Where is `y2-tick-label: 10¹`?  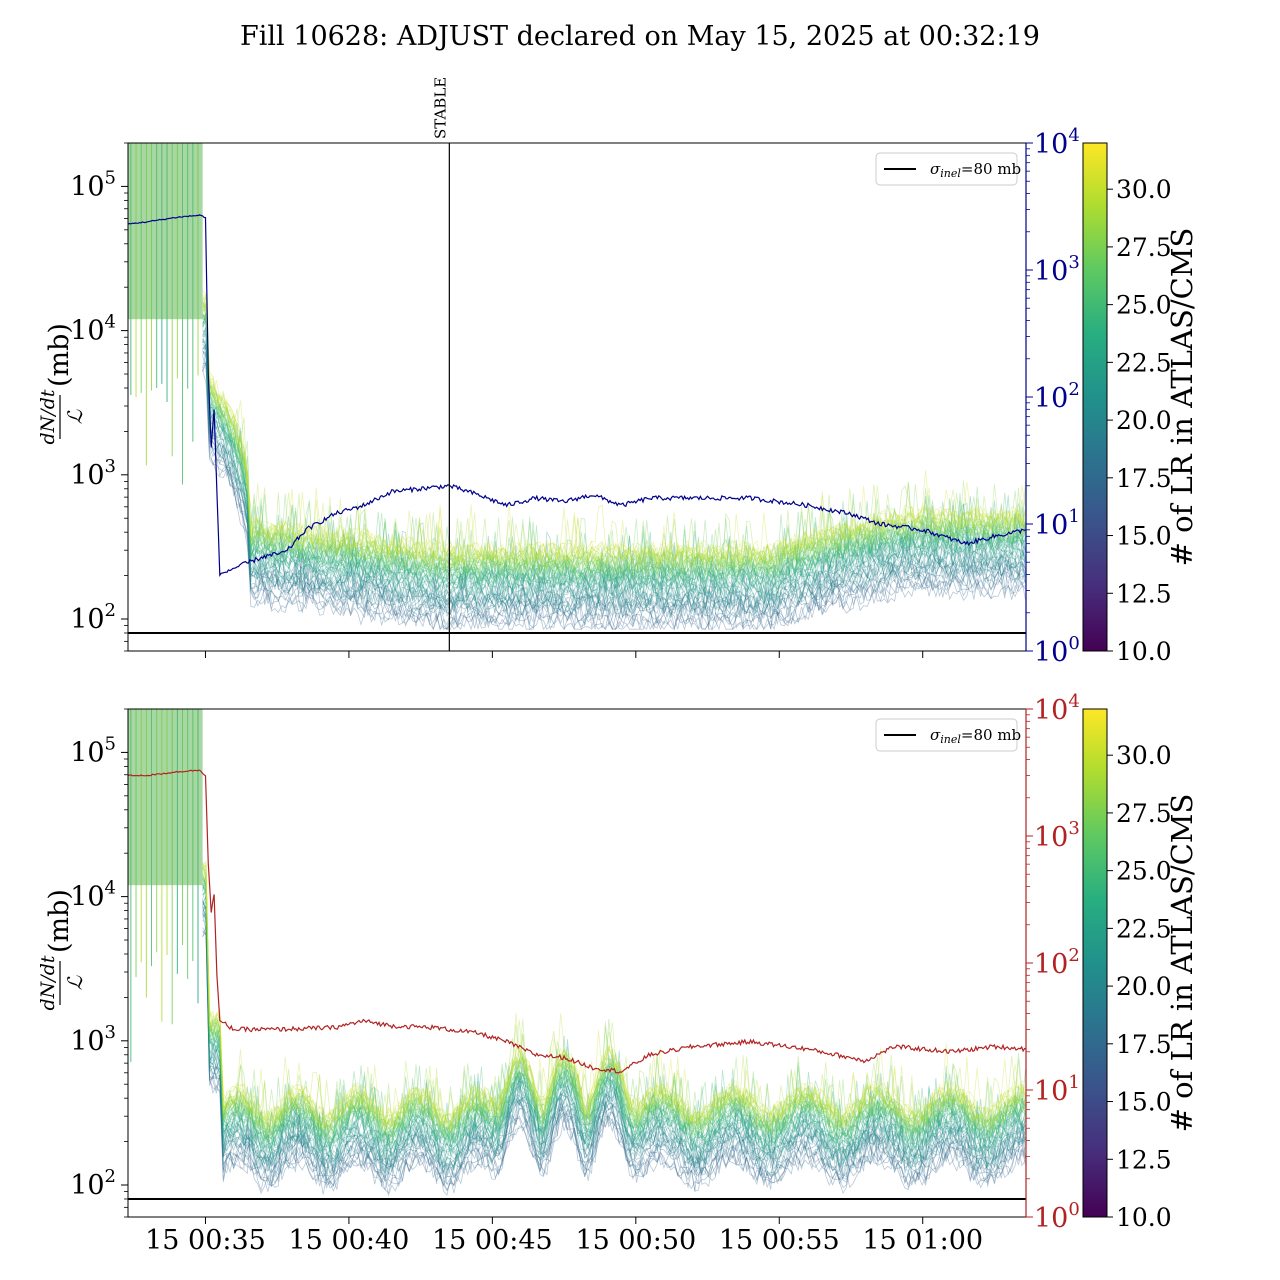 y2-tick-label: 10¹ is located at coordinates (1057, 523).